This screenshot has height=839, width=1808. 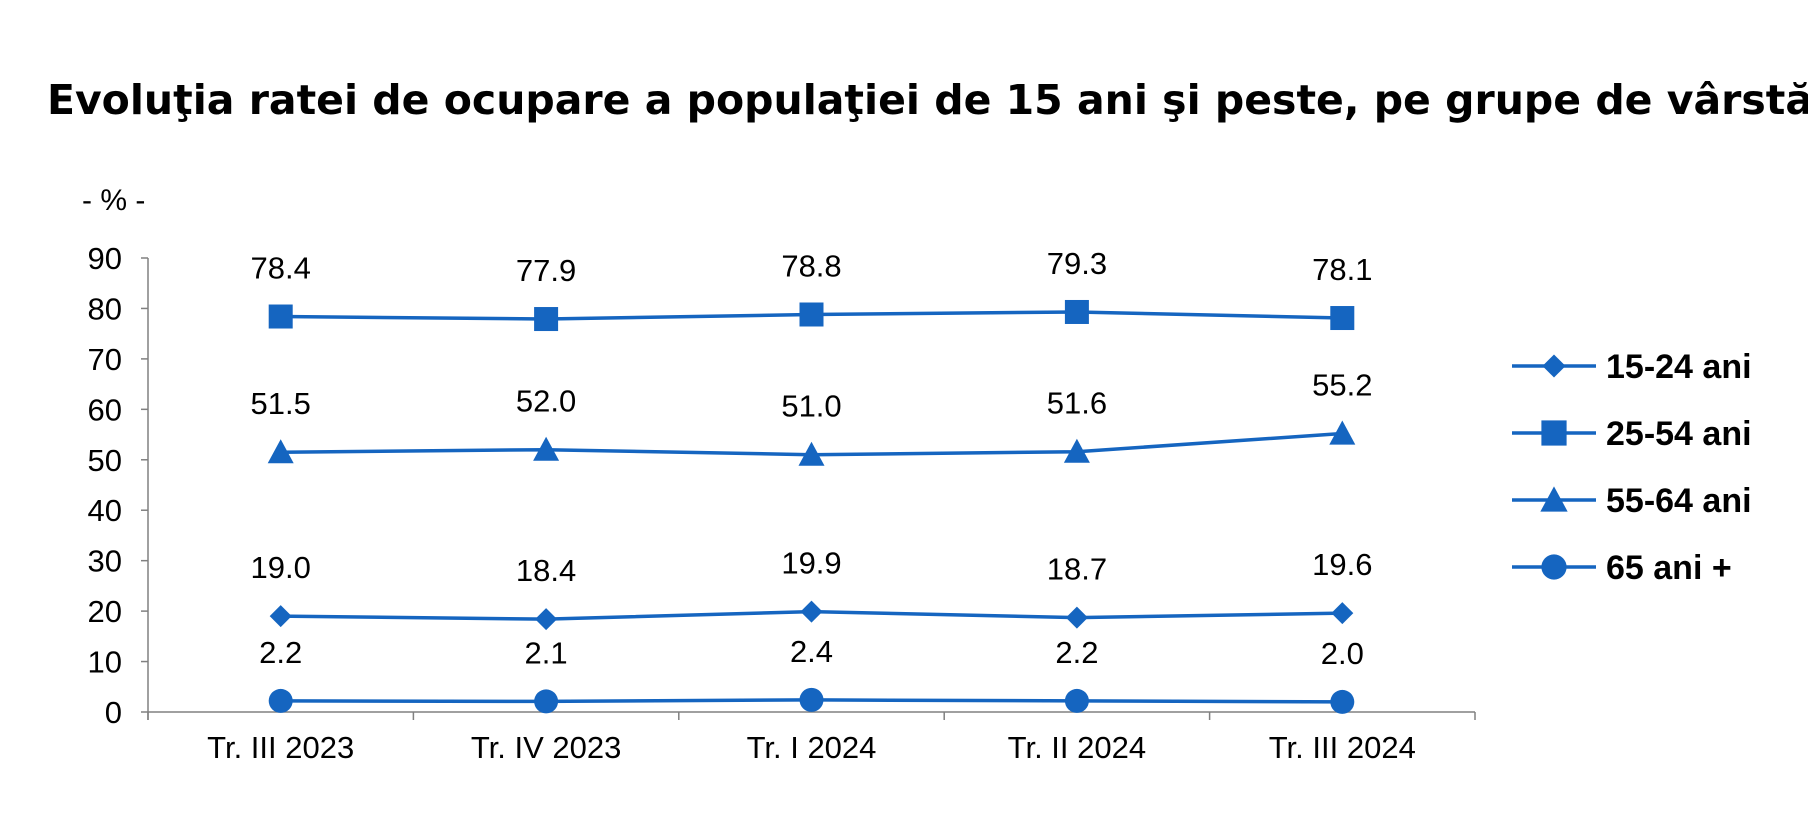 I want to click on y-tick-label: 50, so click(x=105, y=460).